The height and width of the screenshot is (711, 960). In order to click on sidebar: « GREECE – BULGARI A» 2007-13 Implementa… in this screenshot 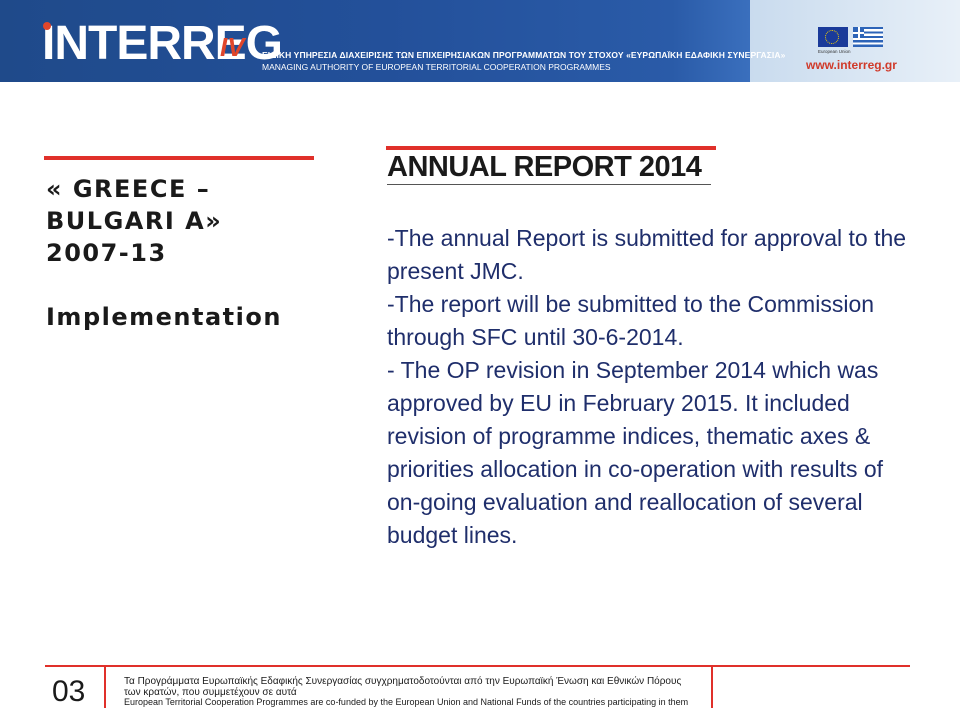, I will do `click(181, 253)`.